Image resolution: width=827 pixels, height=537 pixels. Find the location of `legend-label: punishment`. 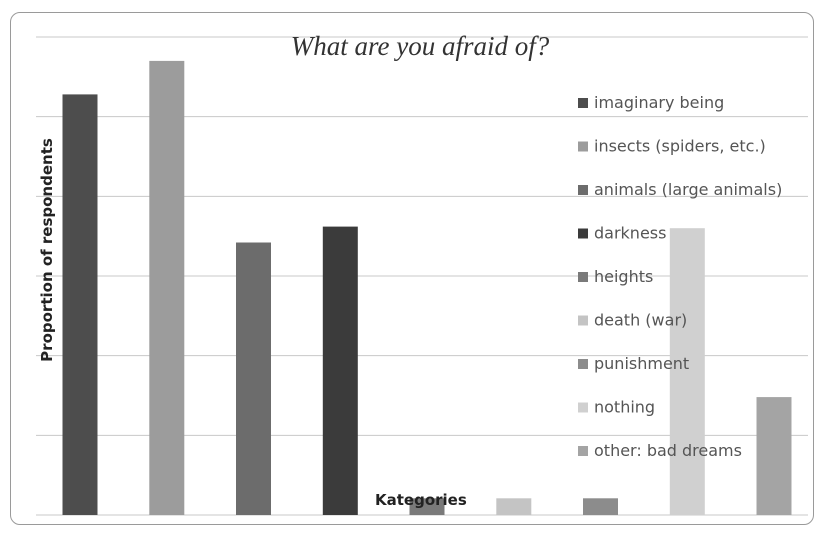

legend-label: punishment is located at coordinates (641, 363).